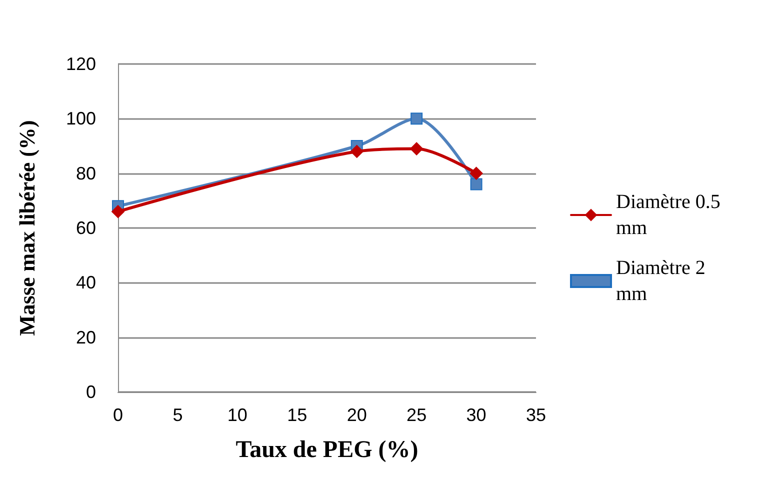  I want to click on y-tick-label: 80, so click(86, 173).